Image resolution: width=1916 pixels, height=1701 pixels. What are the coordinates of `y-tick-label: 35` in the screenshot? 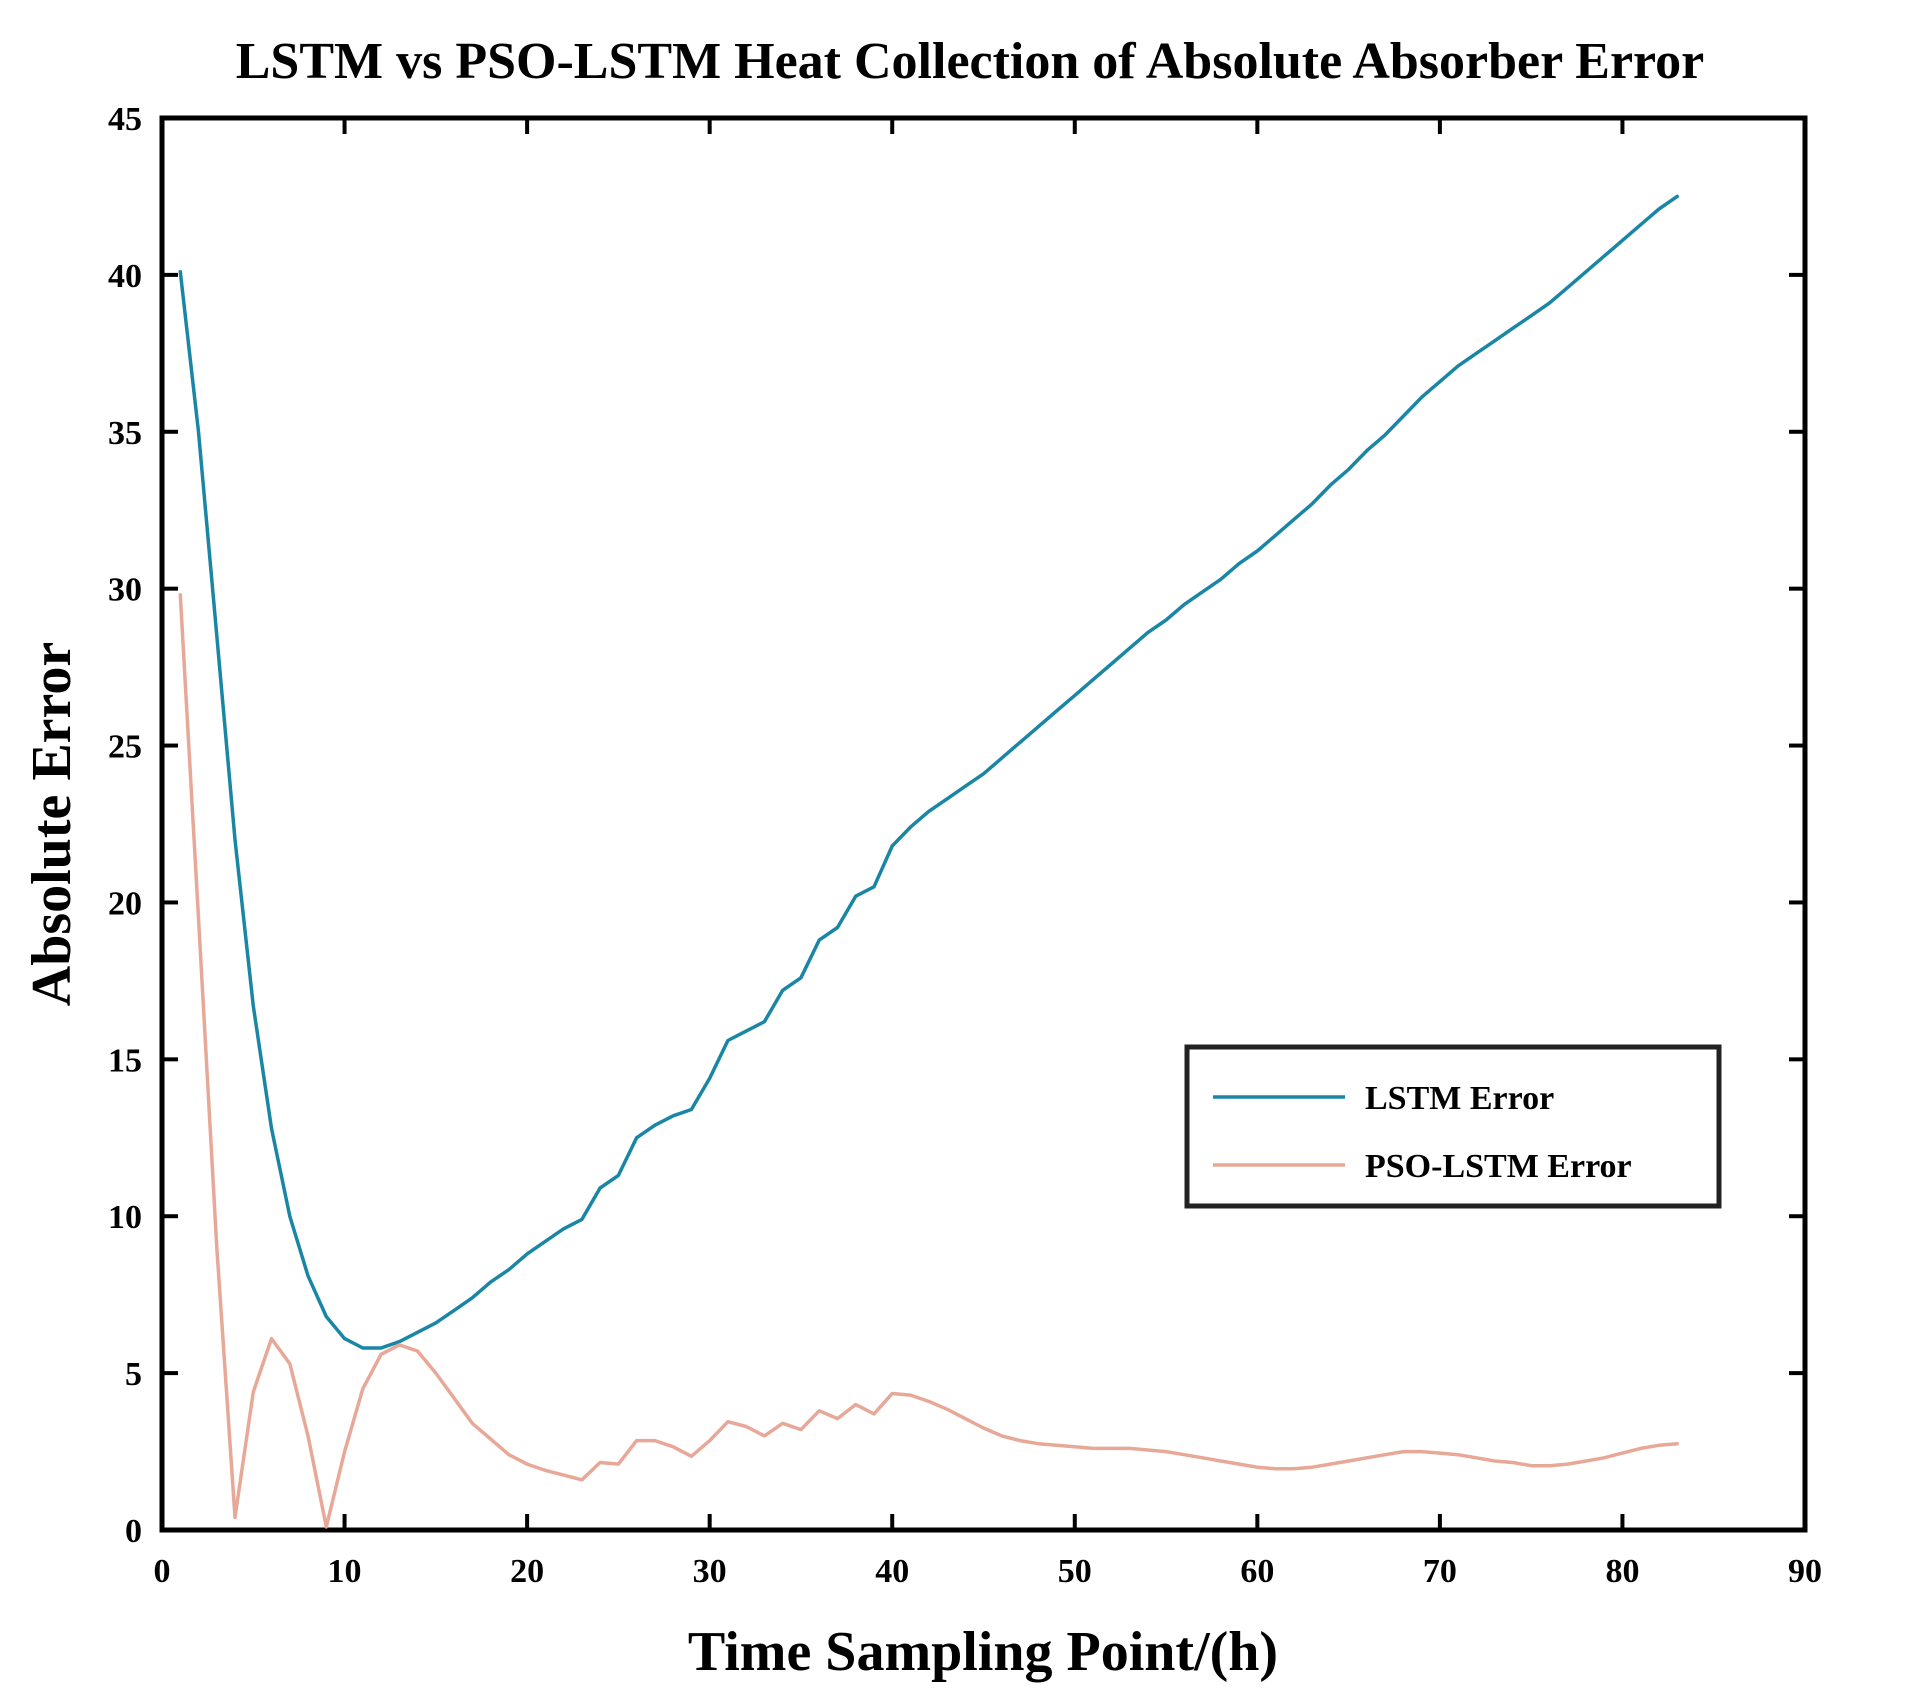 It's located at (125, 433).